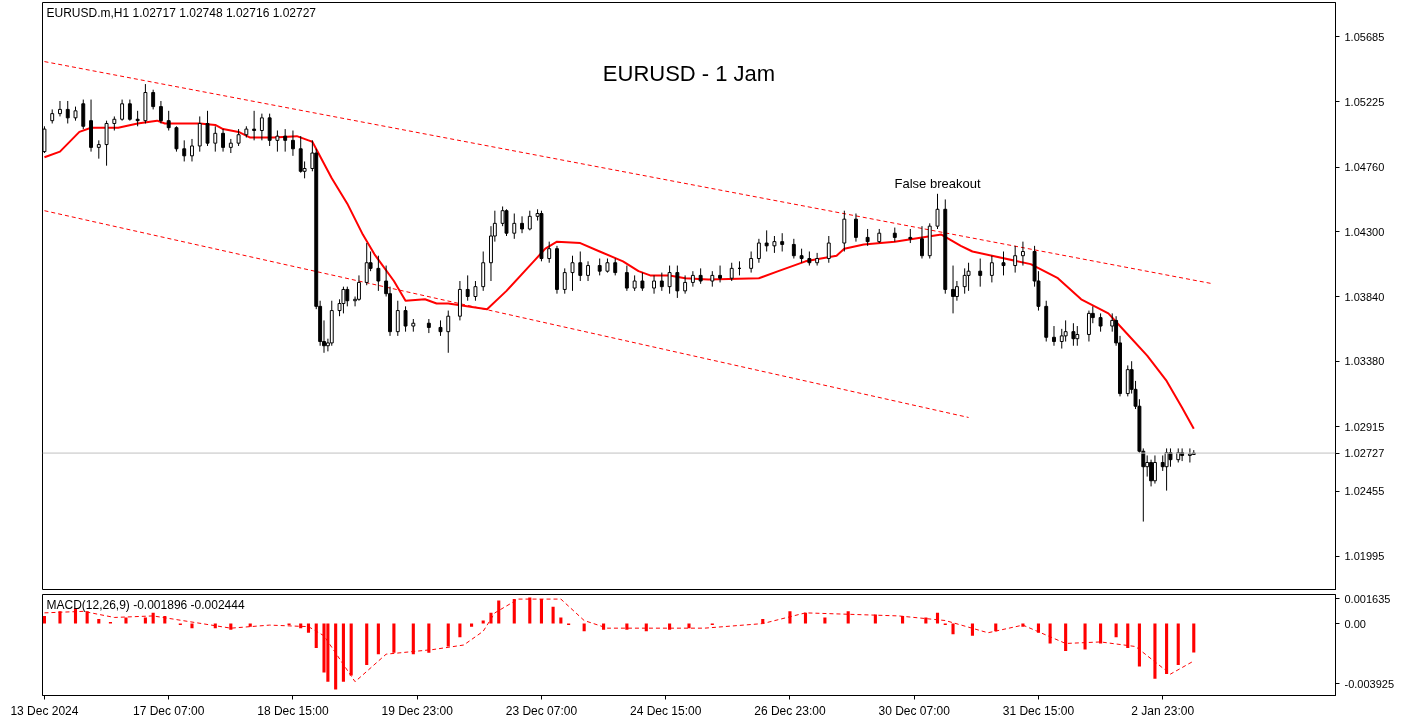 The image size is (1405, 725). What do you see at coordinates (1364, 167) in the screenshot?
I see `y-tick-label: 1.04760` at bounding box center [1364, 167].